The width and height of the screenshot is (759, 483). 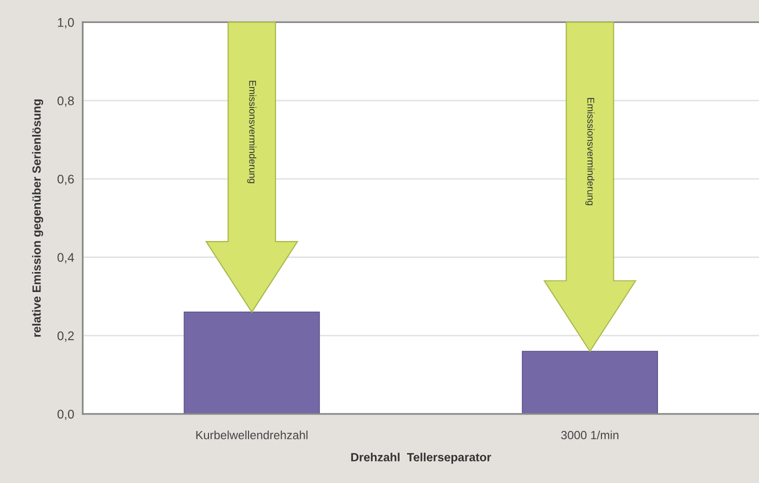 I want to click on x-tick-label: Kurbelwellendrehzahl, so click(x=252, y=435).